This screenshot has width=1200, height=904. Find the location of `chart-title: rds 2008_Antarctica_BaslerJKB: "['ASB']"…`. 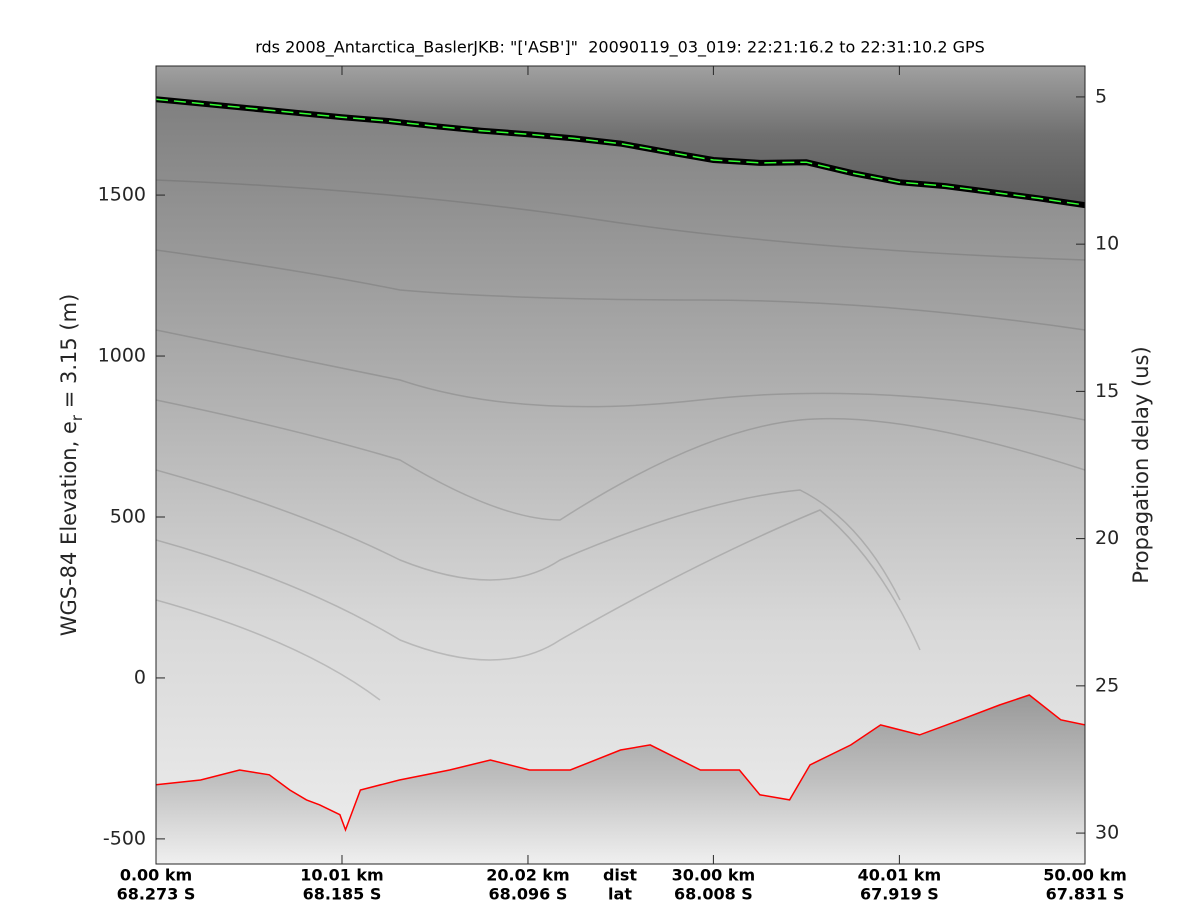

chart-title: rds 2008_Antarctica_BaslerJKB: "['ASB']"… is located at coordinates (620, 48).